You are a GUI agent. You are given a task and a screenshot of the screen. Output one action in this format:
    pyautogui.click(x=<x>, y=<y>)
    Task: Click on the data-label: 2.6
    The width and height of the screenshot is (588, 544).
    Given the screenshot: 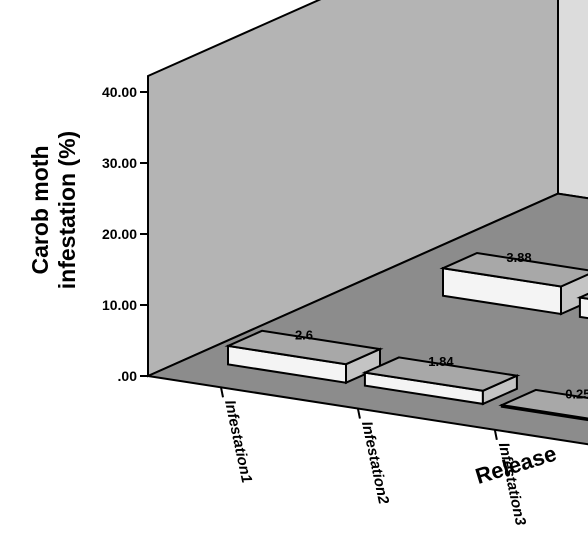 What is the action you would take?
    pyautogui.click(x=304, y=335)
    